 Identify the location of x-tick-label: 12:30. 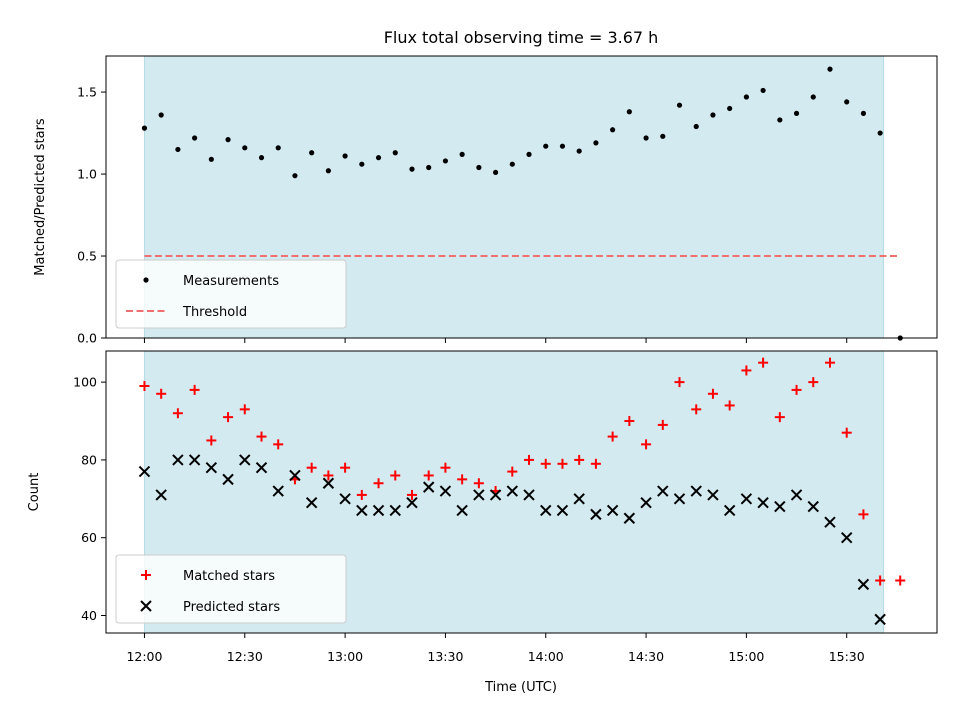
(245, 656).